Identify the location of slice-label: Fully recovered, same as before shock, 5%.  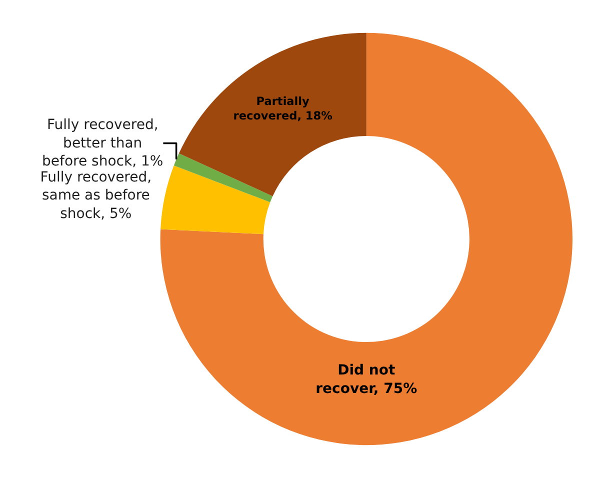
(96, 195).